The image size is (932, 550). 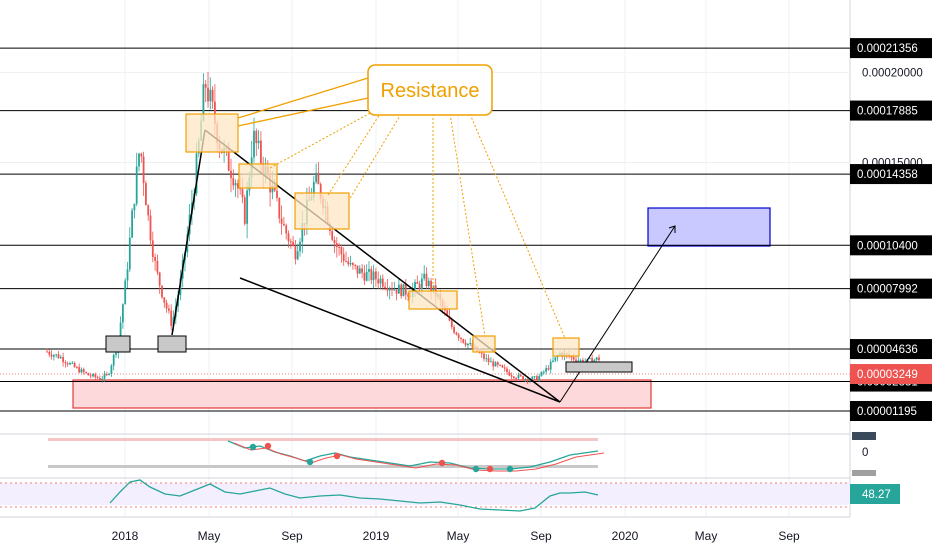 I want to click on rsi-indicator: 48.27, so click(x=450, y=494).